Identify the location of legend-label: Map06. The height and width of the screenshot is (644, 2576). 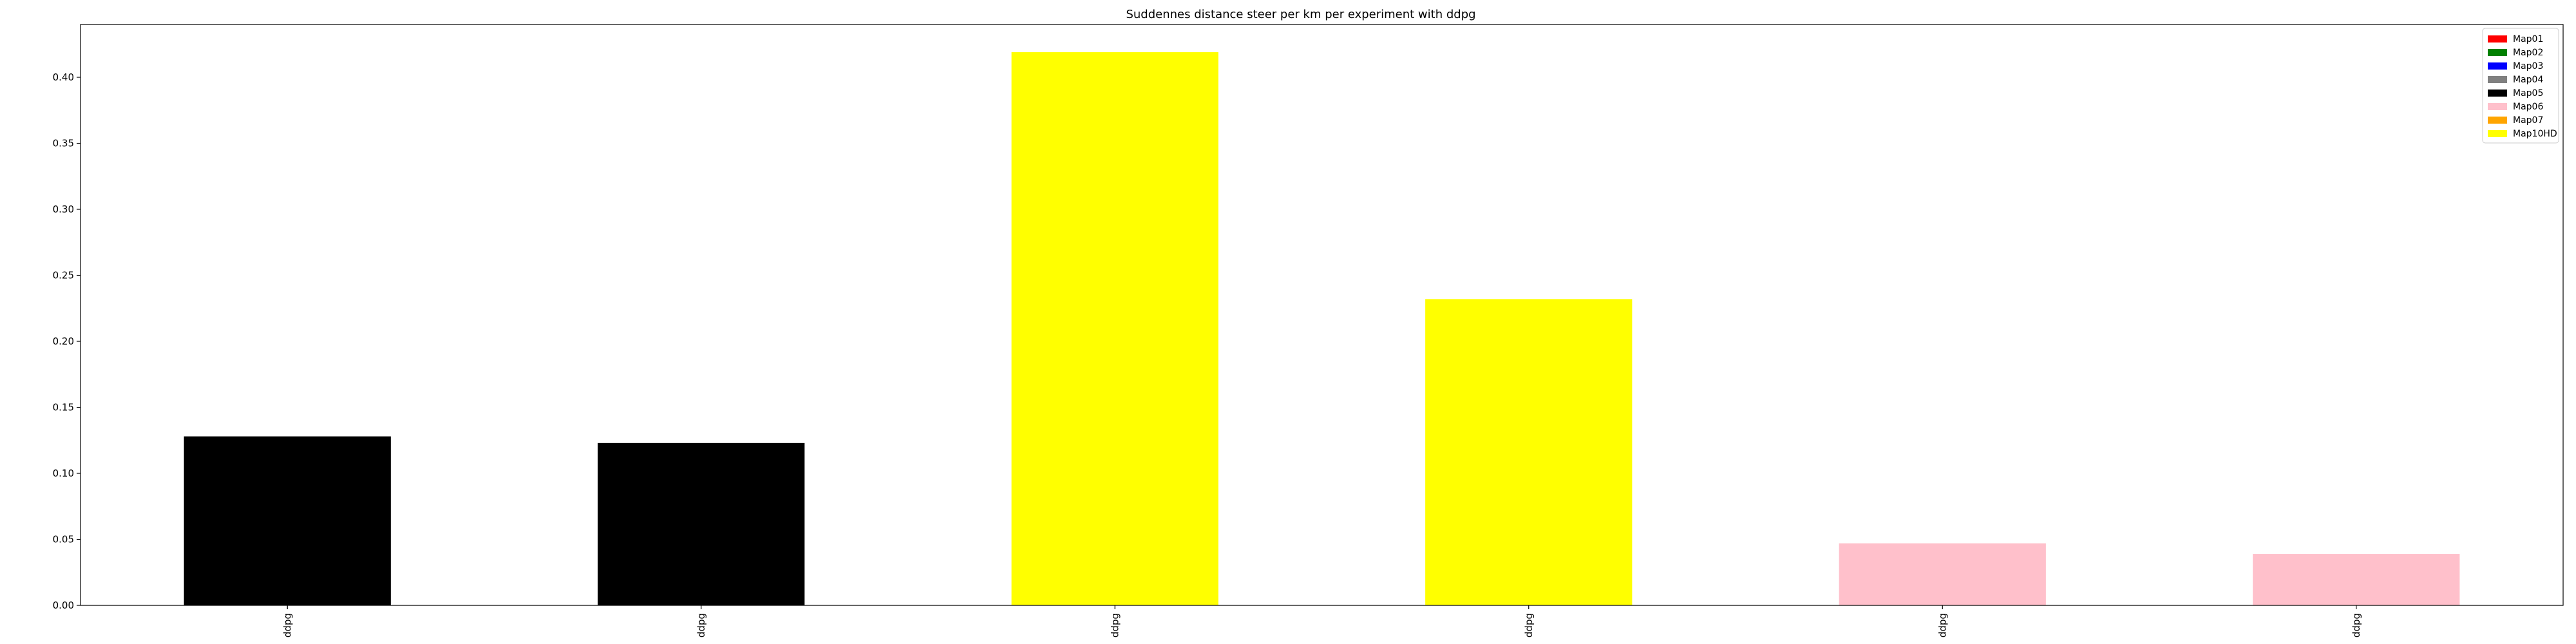
(2528, 107).